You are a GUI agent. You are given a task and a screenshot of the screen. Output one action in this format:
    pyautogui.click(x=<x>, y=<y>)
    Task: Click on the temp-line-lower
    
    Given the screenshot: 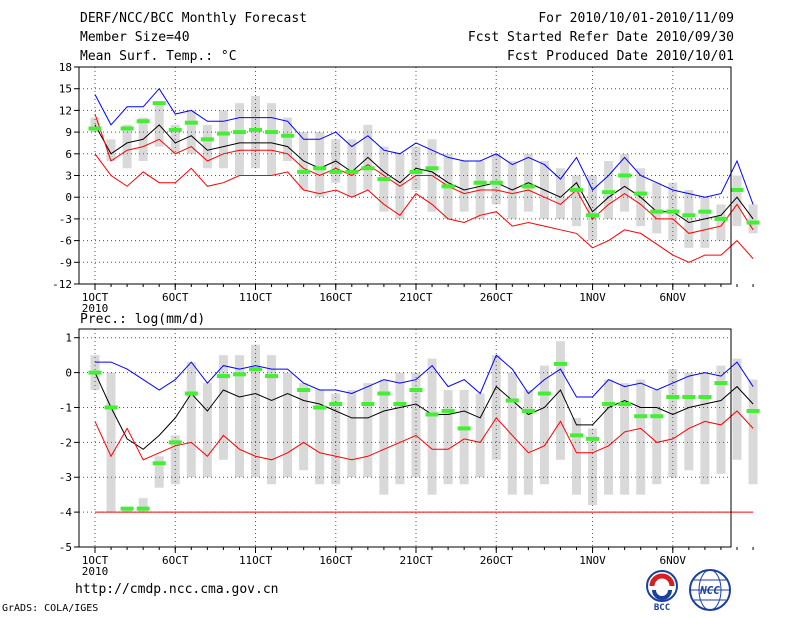 What is the action you would take?
    pyautogui.click(x=424, y=208)
    